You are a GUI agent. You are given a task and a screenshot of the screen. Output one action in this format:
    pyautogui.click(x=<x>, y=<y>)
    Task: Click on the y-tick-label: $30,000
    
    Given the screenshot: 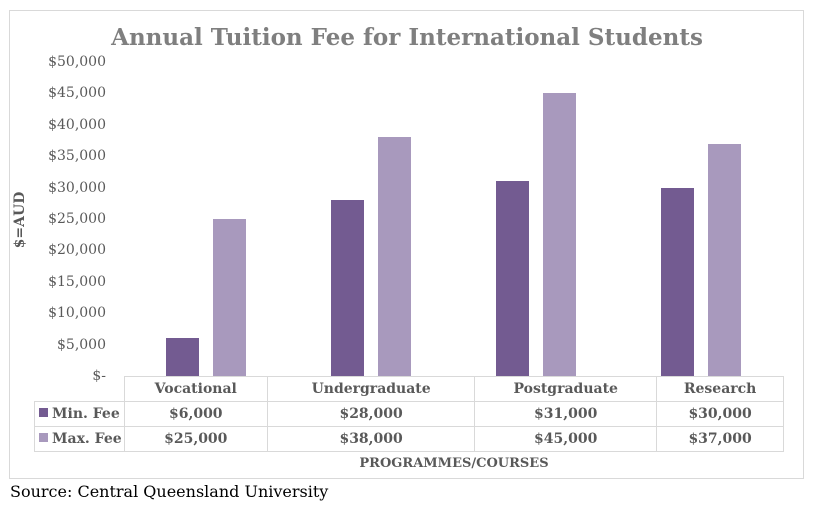 What is the action you would take?
    pyautogui.click(x=77, y=187)
    